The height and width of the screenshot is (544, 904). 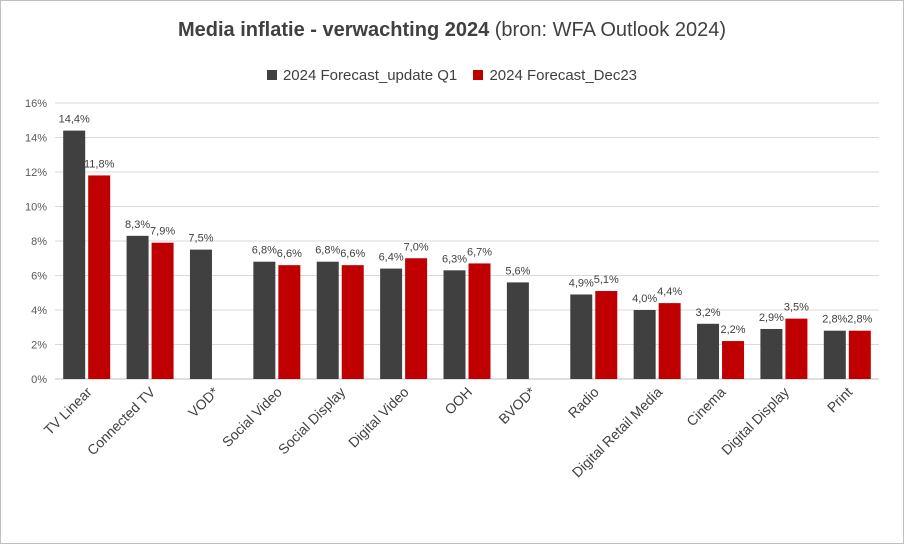 I want to click on data-label: 14,4%, so click(x=74, y=120).